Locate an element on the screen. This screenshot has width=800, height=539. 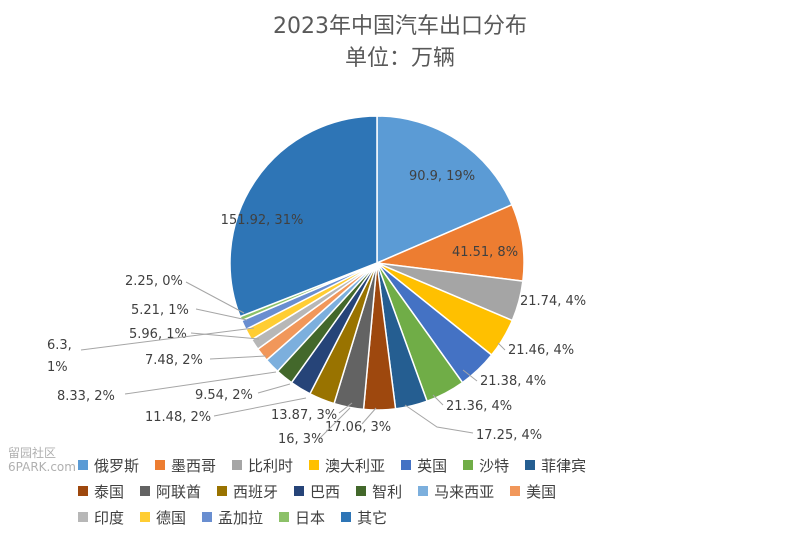
legend-item: 马来西亚 is located at coordinates (456, 491).